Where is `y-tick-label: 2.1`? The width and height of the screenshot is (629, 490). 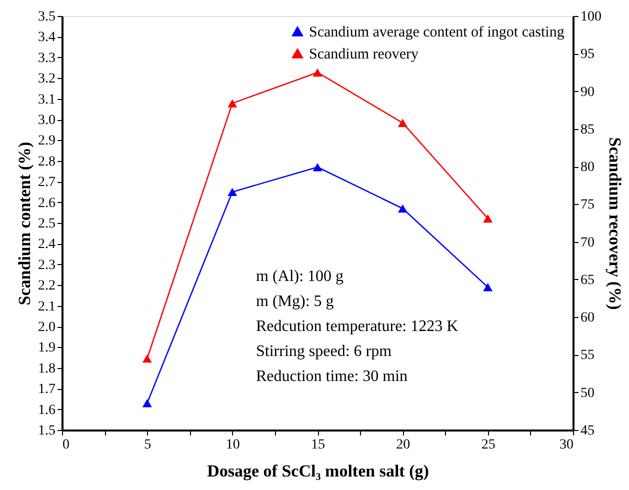
y-tick-label: 2.1 is located at coordinates (47, 306).